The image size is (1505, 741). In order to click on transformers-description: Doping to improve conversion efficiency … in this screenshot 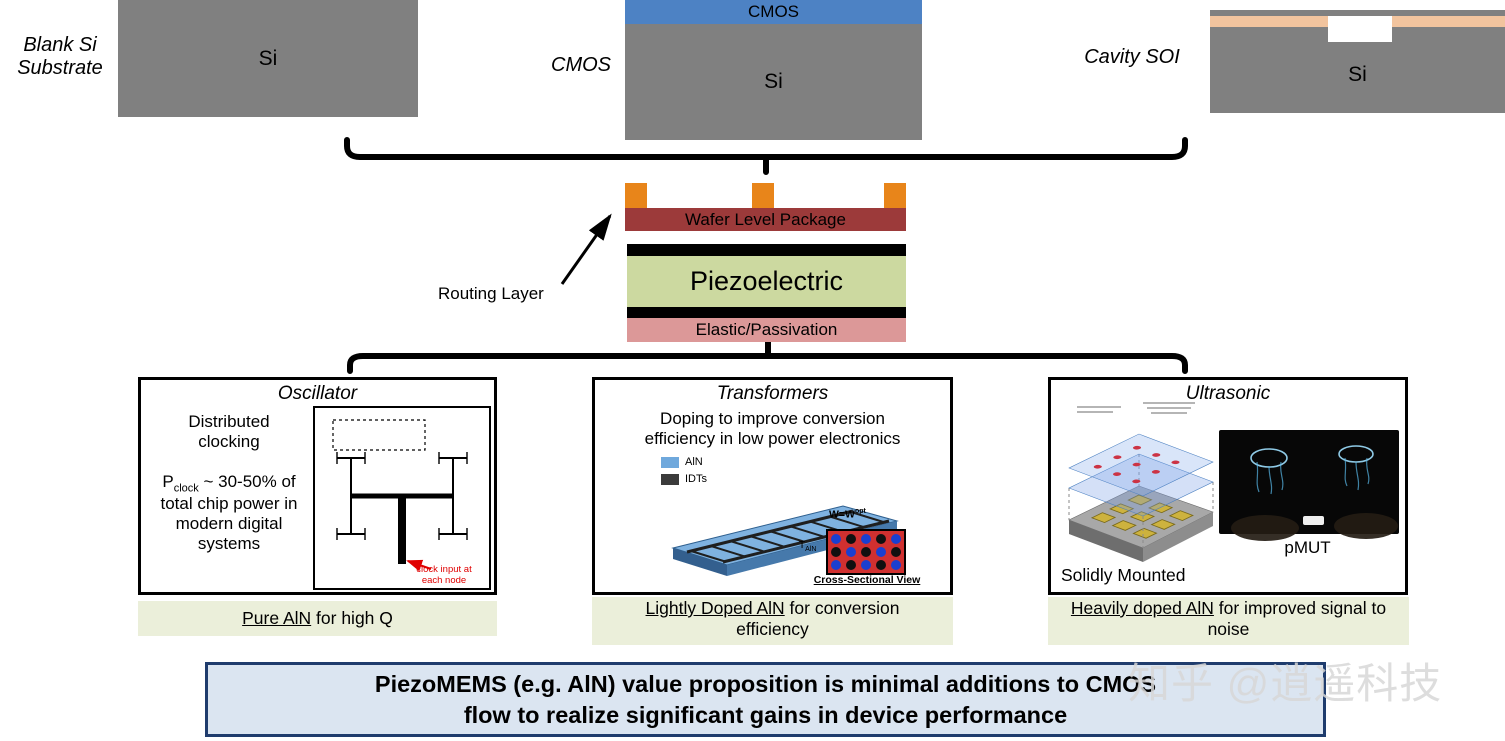, I will do `click(772, 428)`.